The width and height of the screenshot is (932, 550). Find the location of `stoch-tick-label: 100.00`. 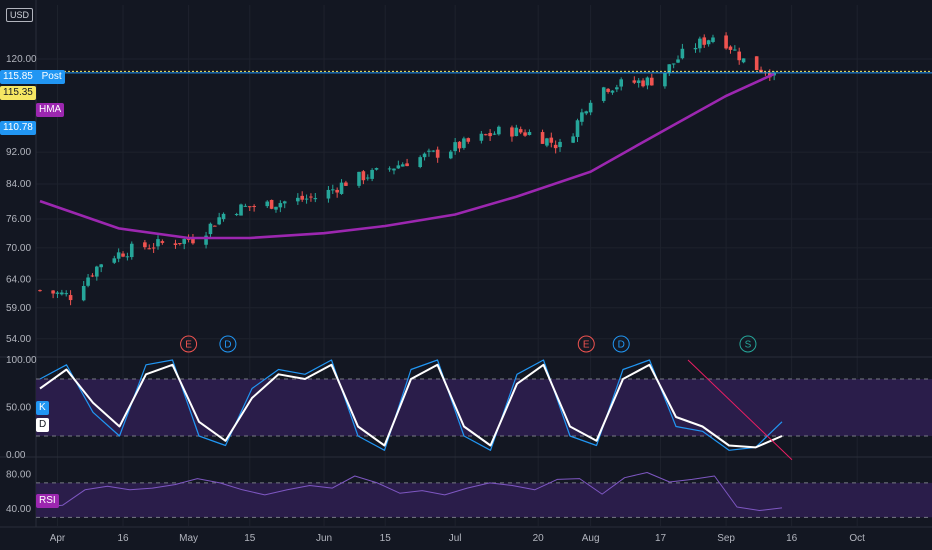

stoch-tick-label: 100.00 is located at coordinates (21, 360).